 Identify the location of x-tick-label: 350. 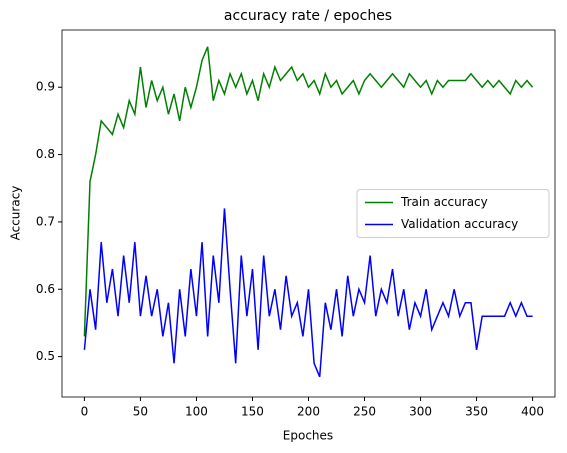
(476, 412).